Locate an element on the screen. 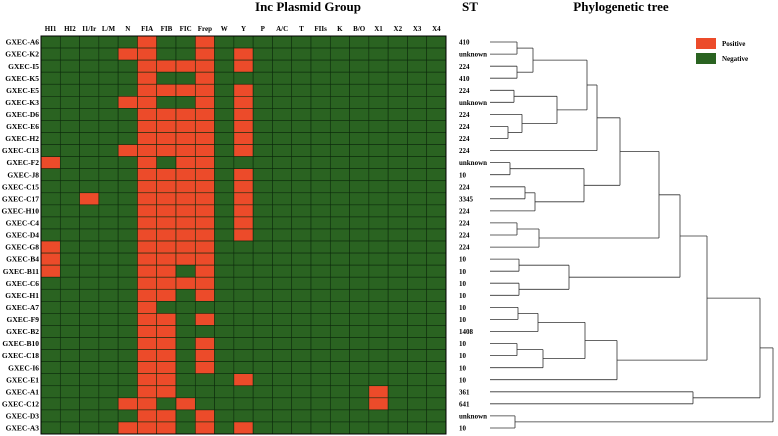 This screenshot has height=436, width=778. column-header: FIIs is located at coordinates (320, 29).